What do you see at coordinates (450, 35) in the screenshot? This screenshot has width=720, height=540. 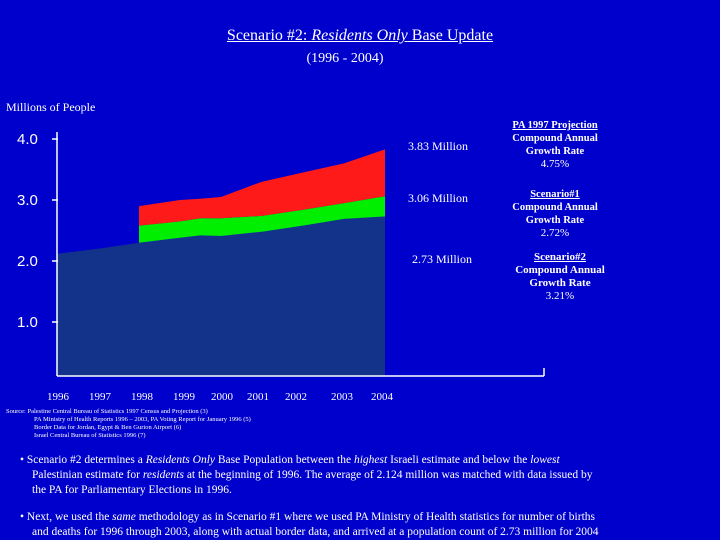 I see `title-suffix: Base Update` at bounding box center [450, 35].